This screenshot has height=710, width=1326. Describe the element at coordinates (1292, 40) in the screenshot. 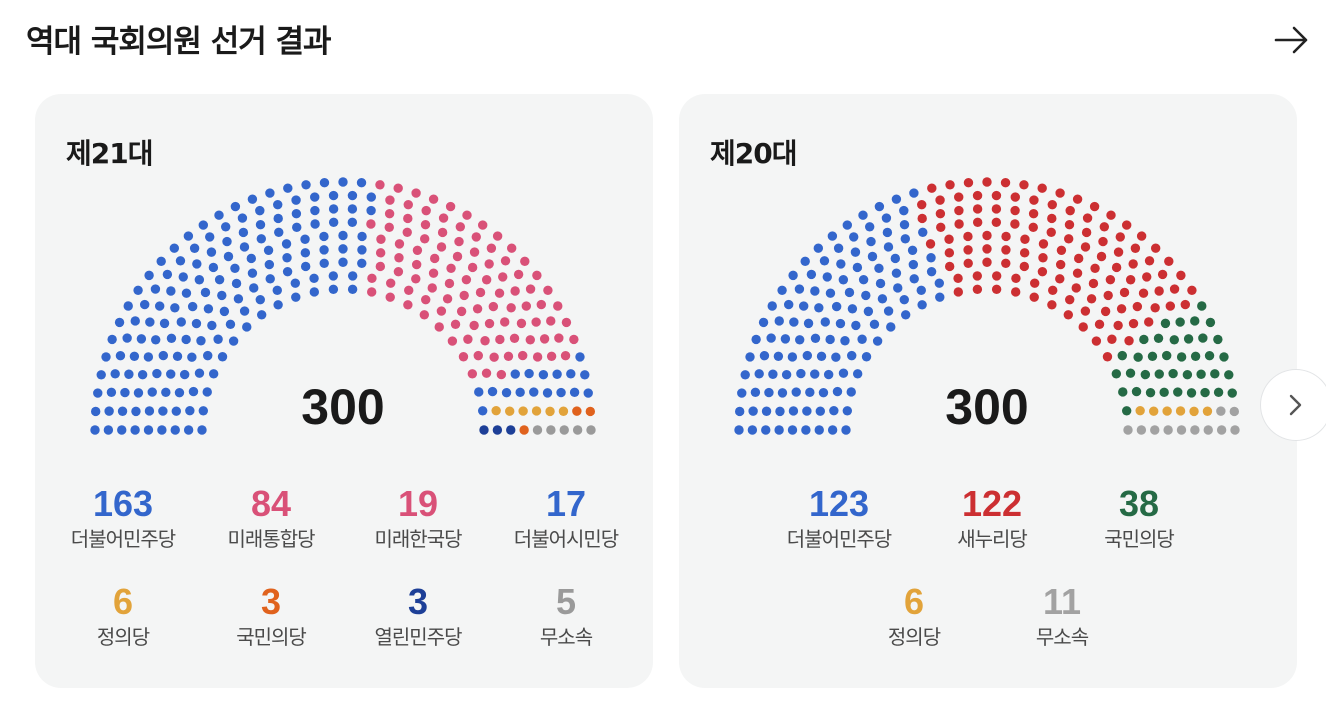

I see `more-button` at that location.